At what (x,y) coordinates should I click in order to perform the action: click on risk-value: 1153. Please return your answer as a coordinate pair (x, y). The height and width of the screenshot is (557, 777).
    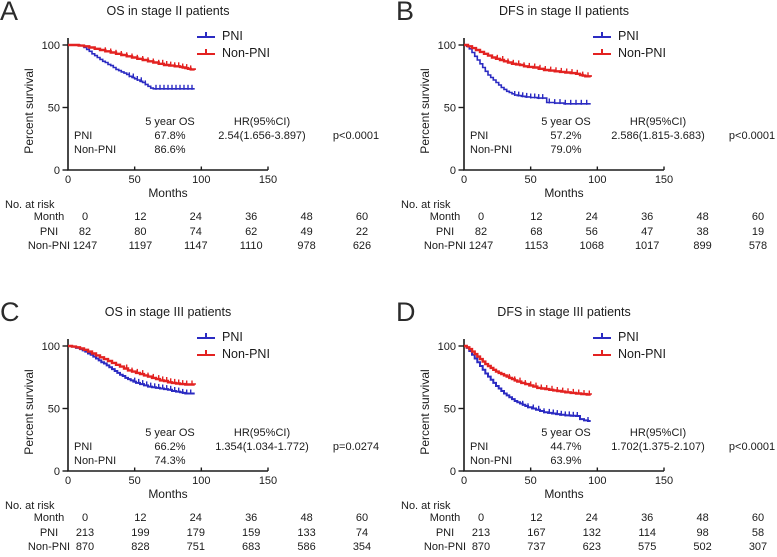
    Looking at the image, I should click on (536, 246).